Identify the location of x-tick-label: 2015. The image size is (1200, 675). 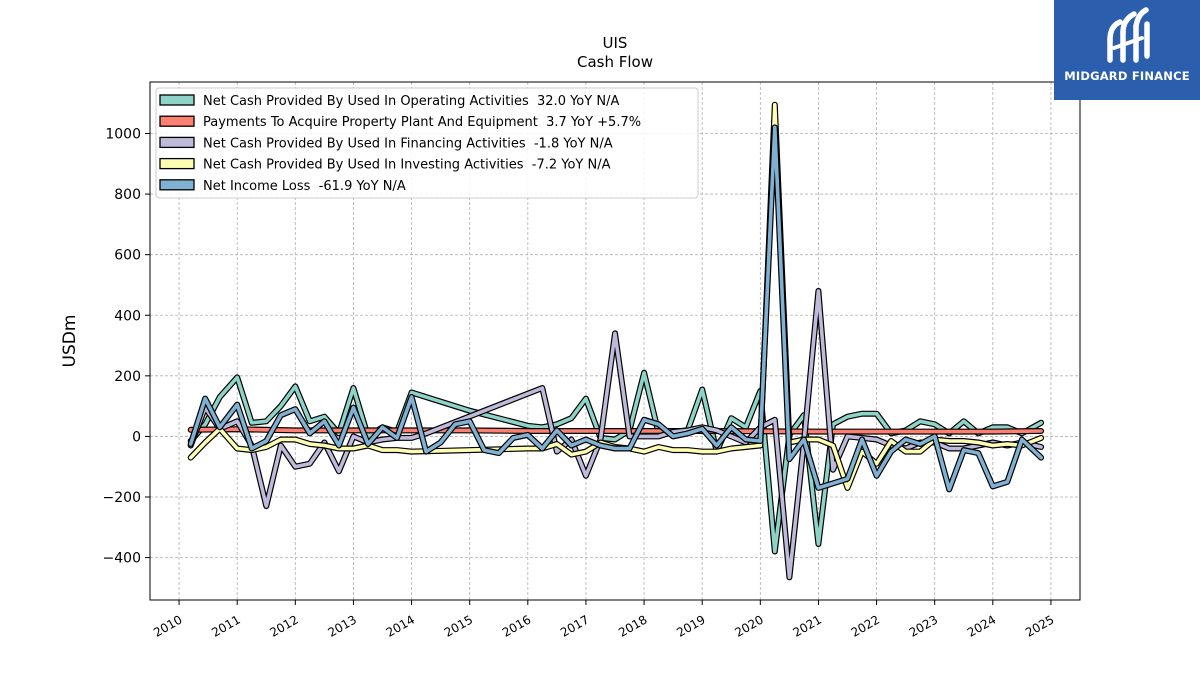
(458, 625).